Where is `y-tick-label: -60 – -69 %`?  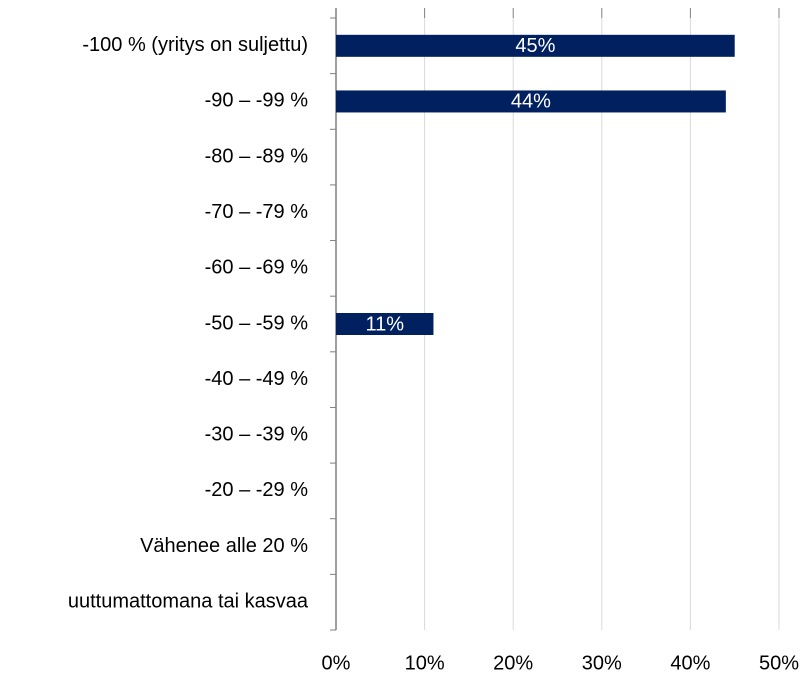 y-tick-label: -60 – -69 % is located at coordinates (257, 268).